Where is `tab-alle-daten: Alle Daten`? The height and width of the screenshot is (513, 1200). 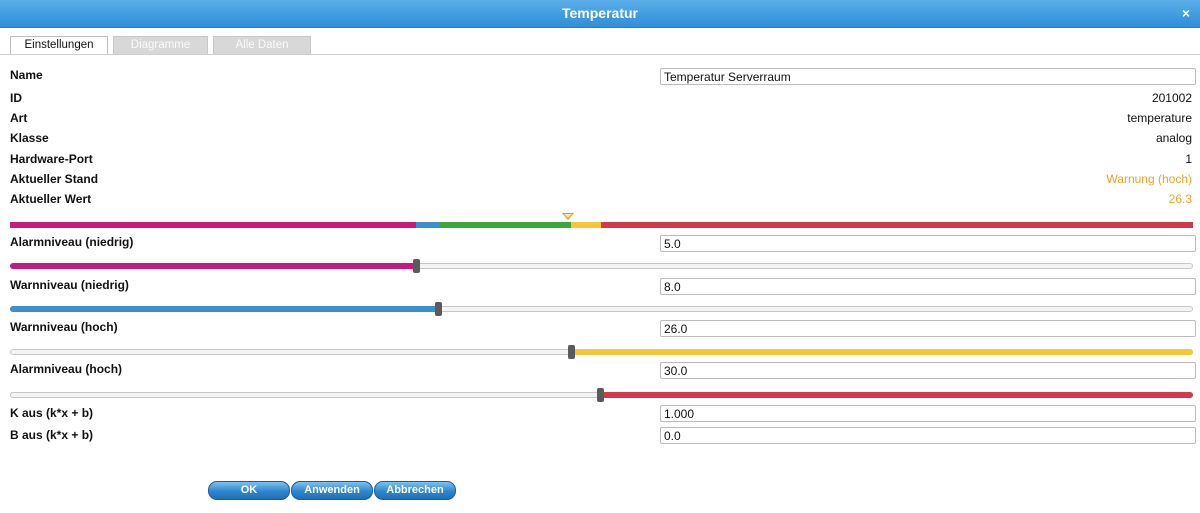
tab-alle-daten: Alle Daten is located at coordinates (262, 45).